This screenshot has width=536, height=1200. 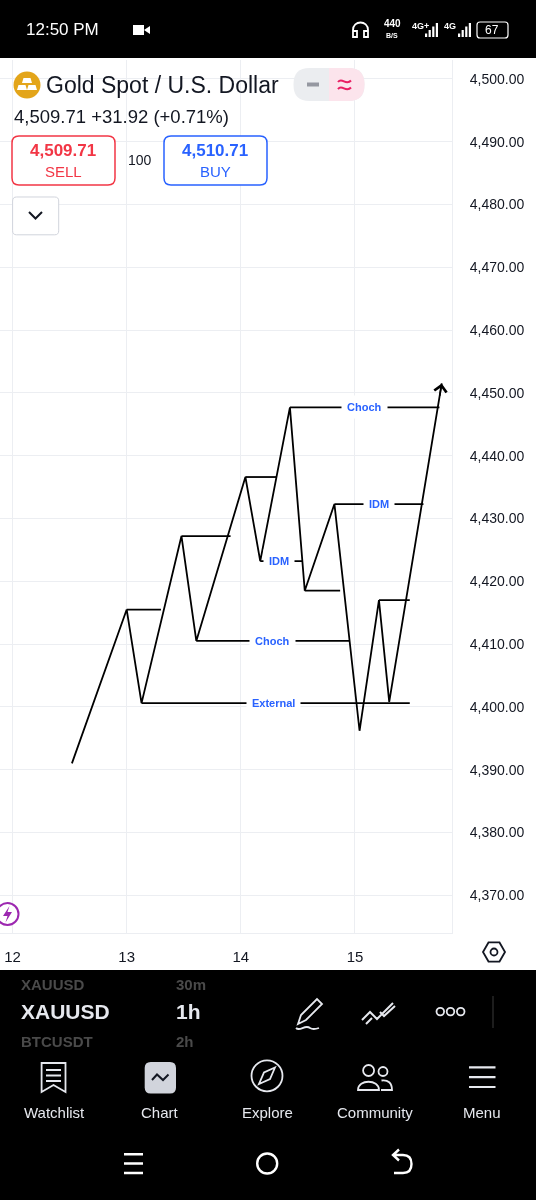 I want to click on y-tick-label: 4,470.00, so click(x=497, y=267).